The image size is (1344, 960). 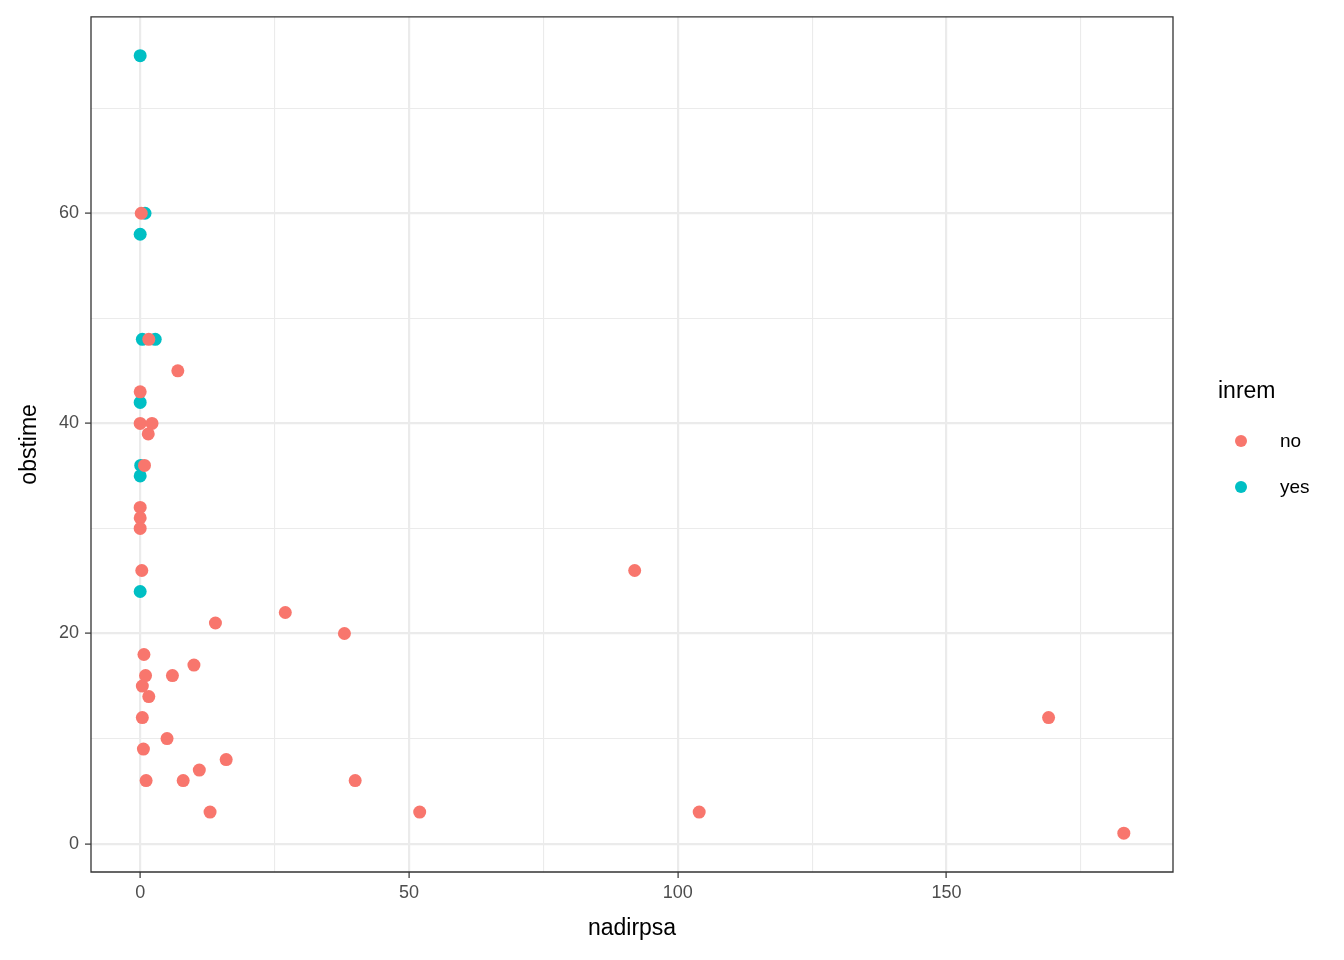 What do you see at coordinates (408, 891) in the screenshot?
I see `x-tick-label: 50` at bounding box center [408, 891].